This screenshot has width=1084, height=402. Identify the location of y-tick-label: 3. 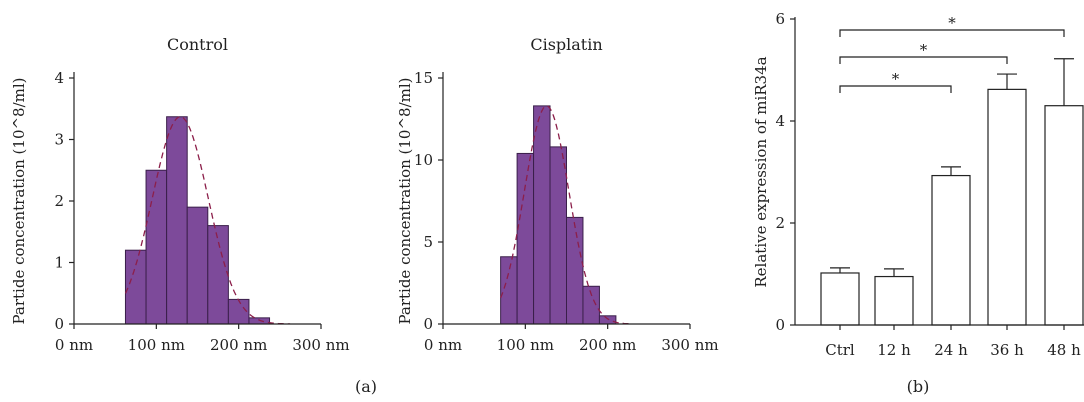
(59, 140).